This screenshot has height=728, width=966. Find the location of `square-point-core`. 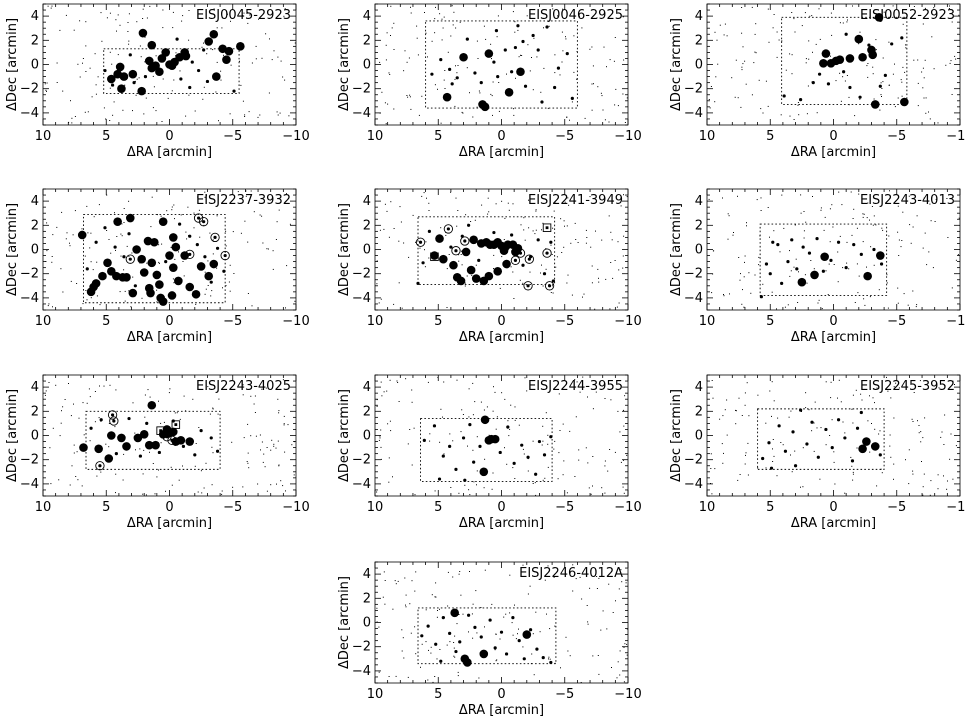

square-point-core is located at coordinates (161, 431).